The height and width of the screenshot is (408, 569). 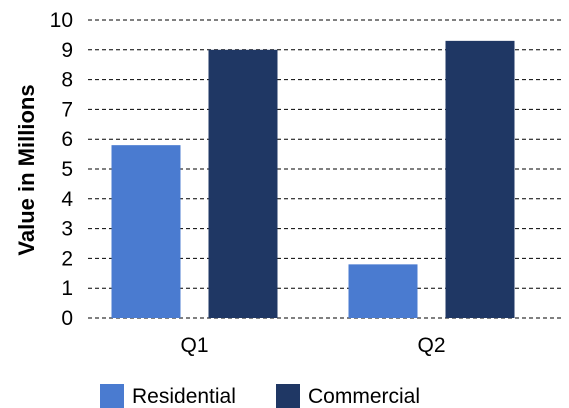 What do you see at coordinates (67, 258) in the screenshot?
I see `y-tick-label: 2` at bounding box center [67, 258].